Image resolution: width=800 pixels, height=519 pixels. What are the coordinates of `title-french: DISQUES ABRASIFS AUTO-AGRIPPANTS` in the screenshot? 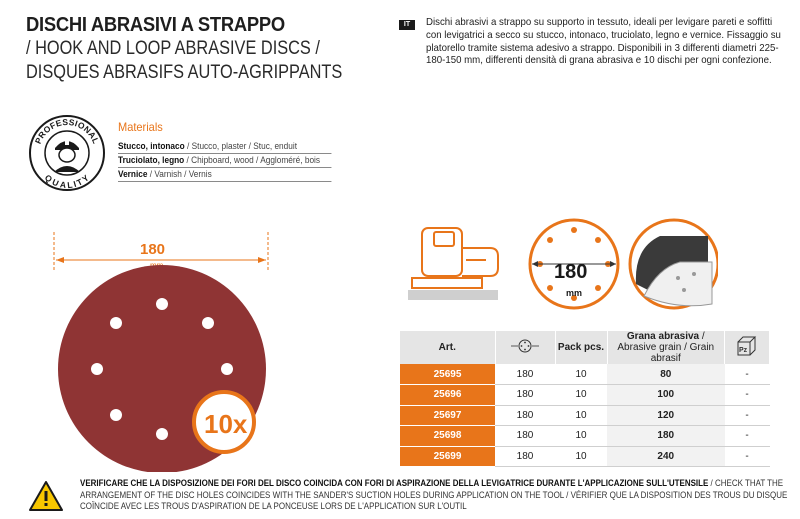 It's located at (184, 72).